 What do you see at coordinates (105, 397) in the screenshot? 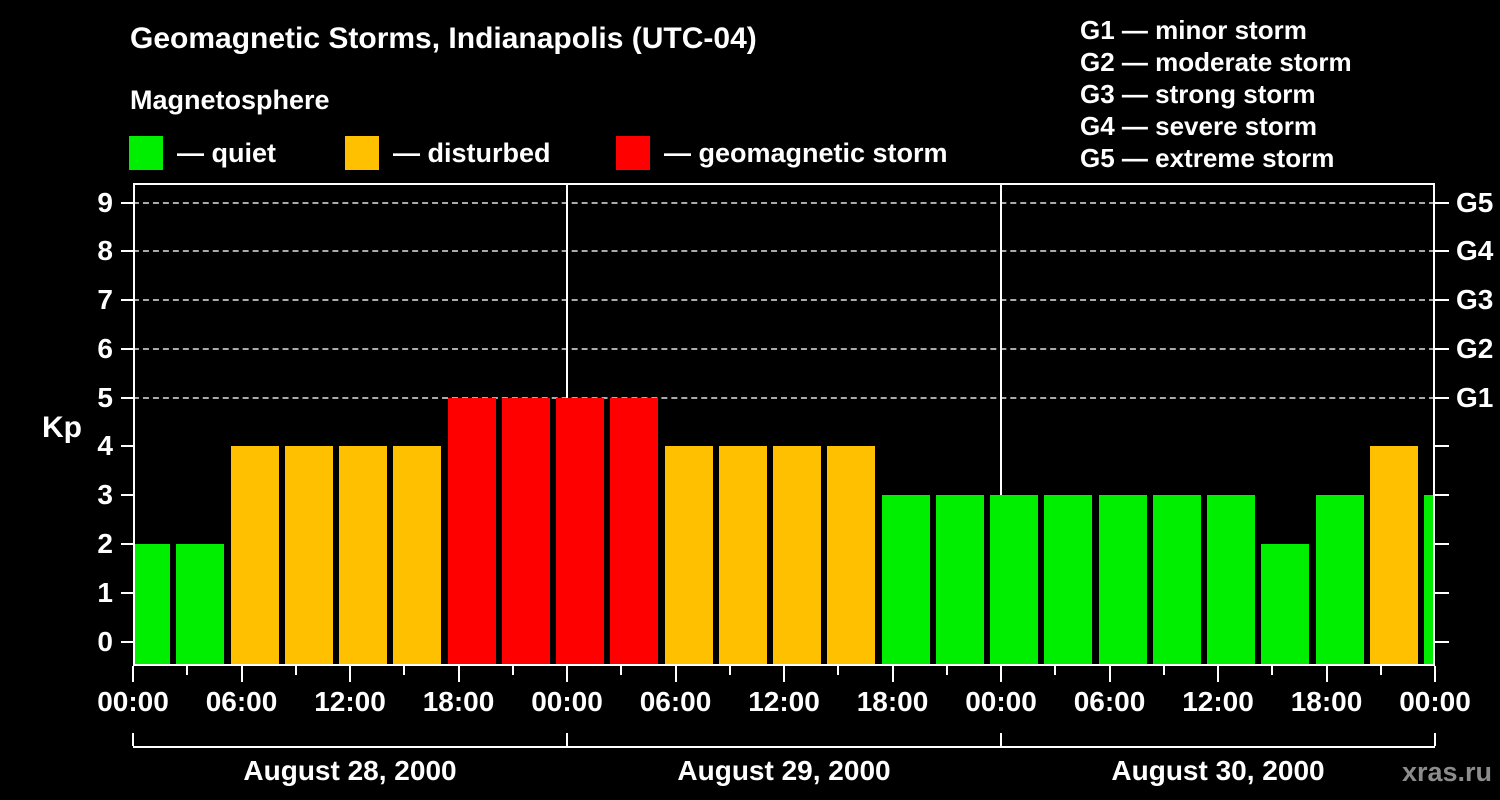
I see `y-tick-label-5: 5` at bounding box center [105, 397].